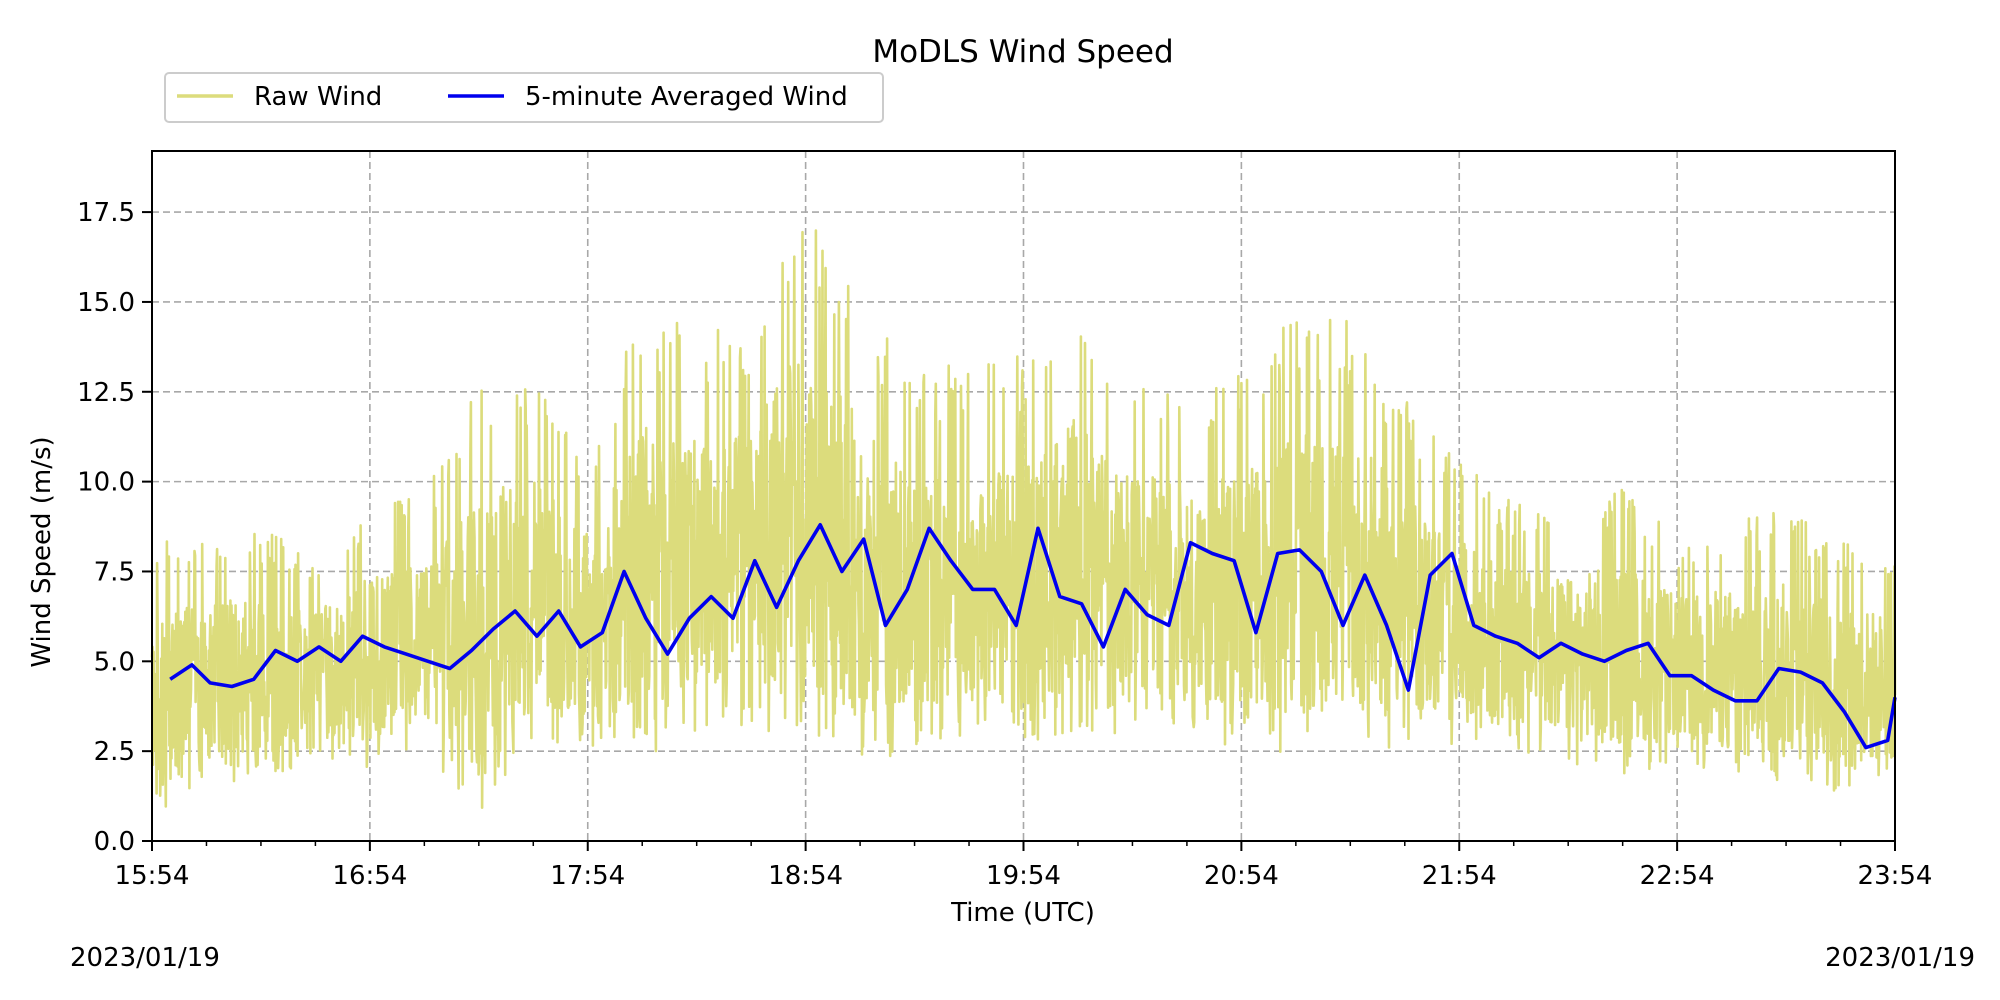 The image size is (2000, 1000). What do you see at coordinates (587, 876) in the screenshot?
I see `x-tick-label: 17:54` at bounding box center [587, 876].